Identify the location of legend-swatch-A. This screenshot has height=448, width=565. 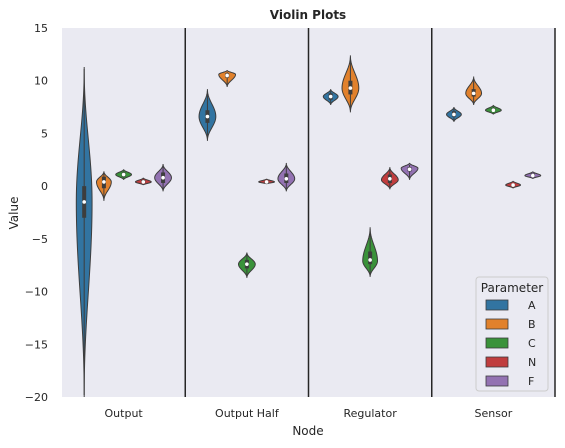
(497, 305).